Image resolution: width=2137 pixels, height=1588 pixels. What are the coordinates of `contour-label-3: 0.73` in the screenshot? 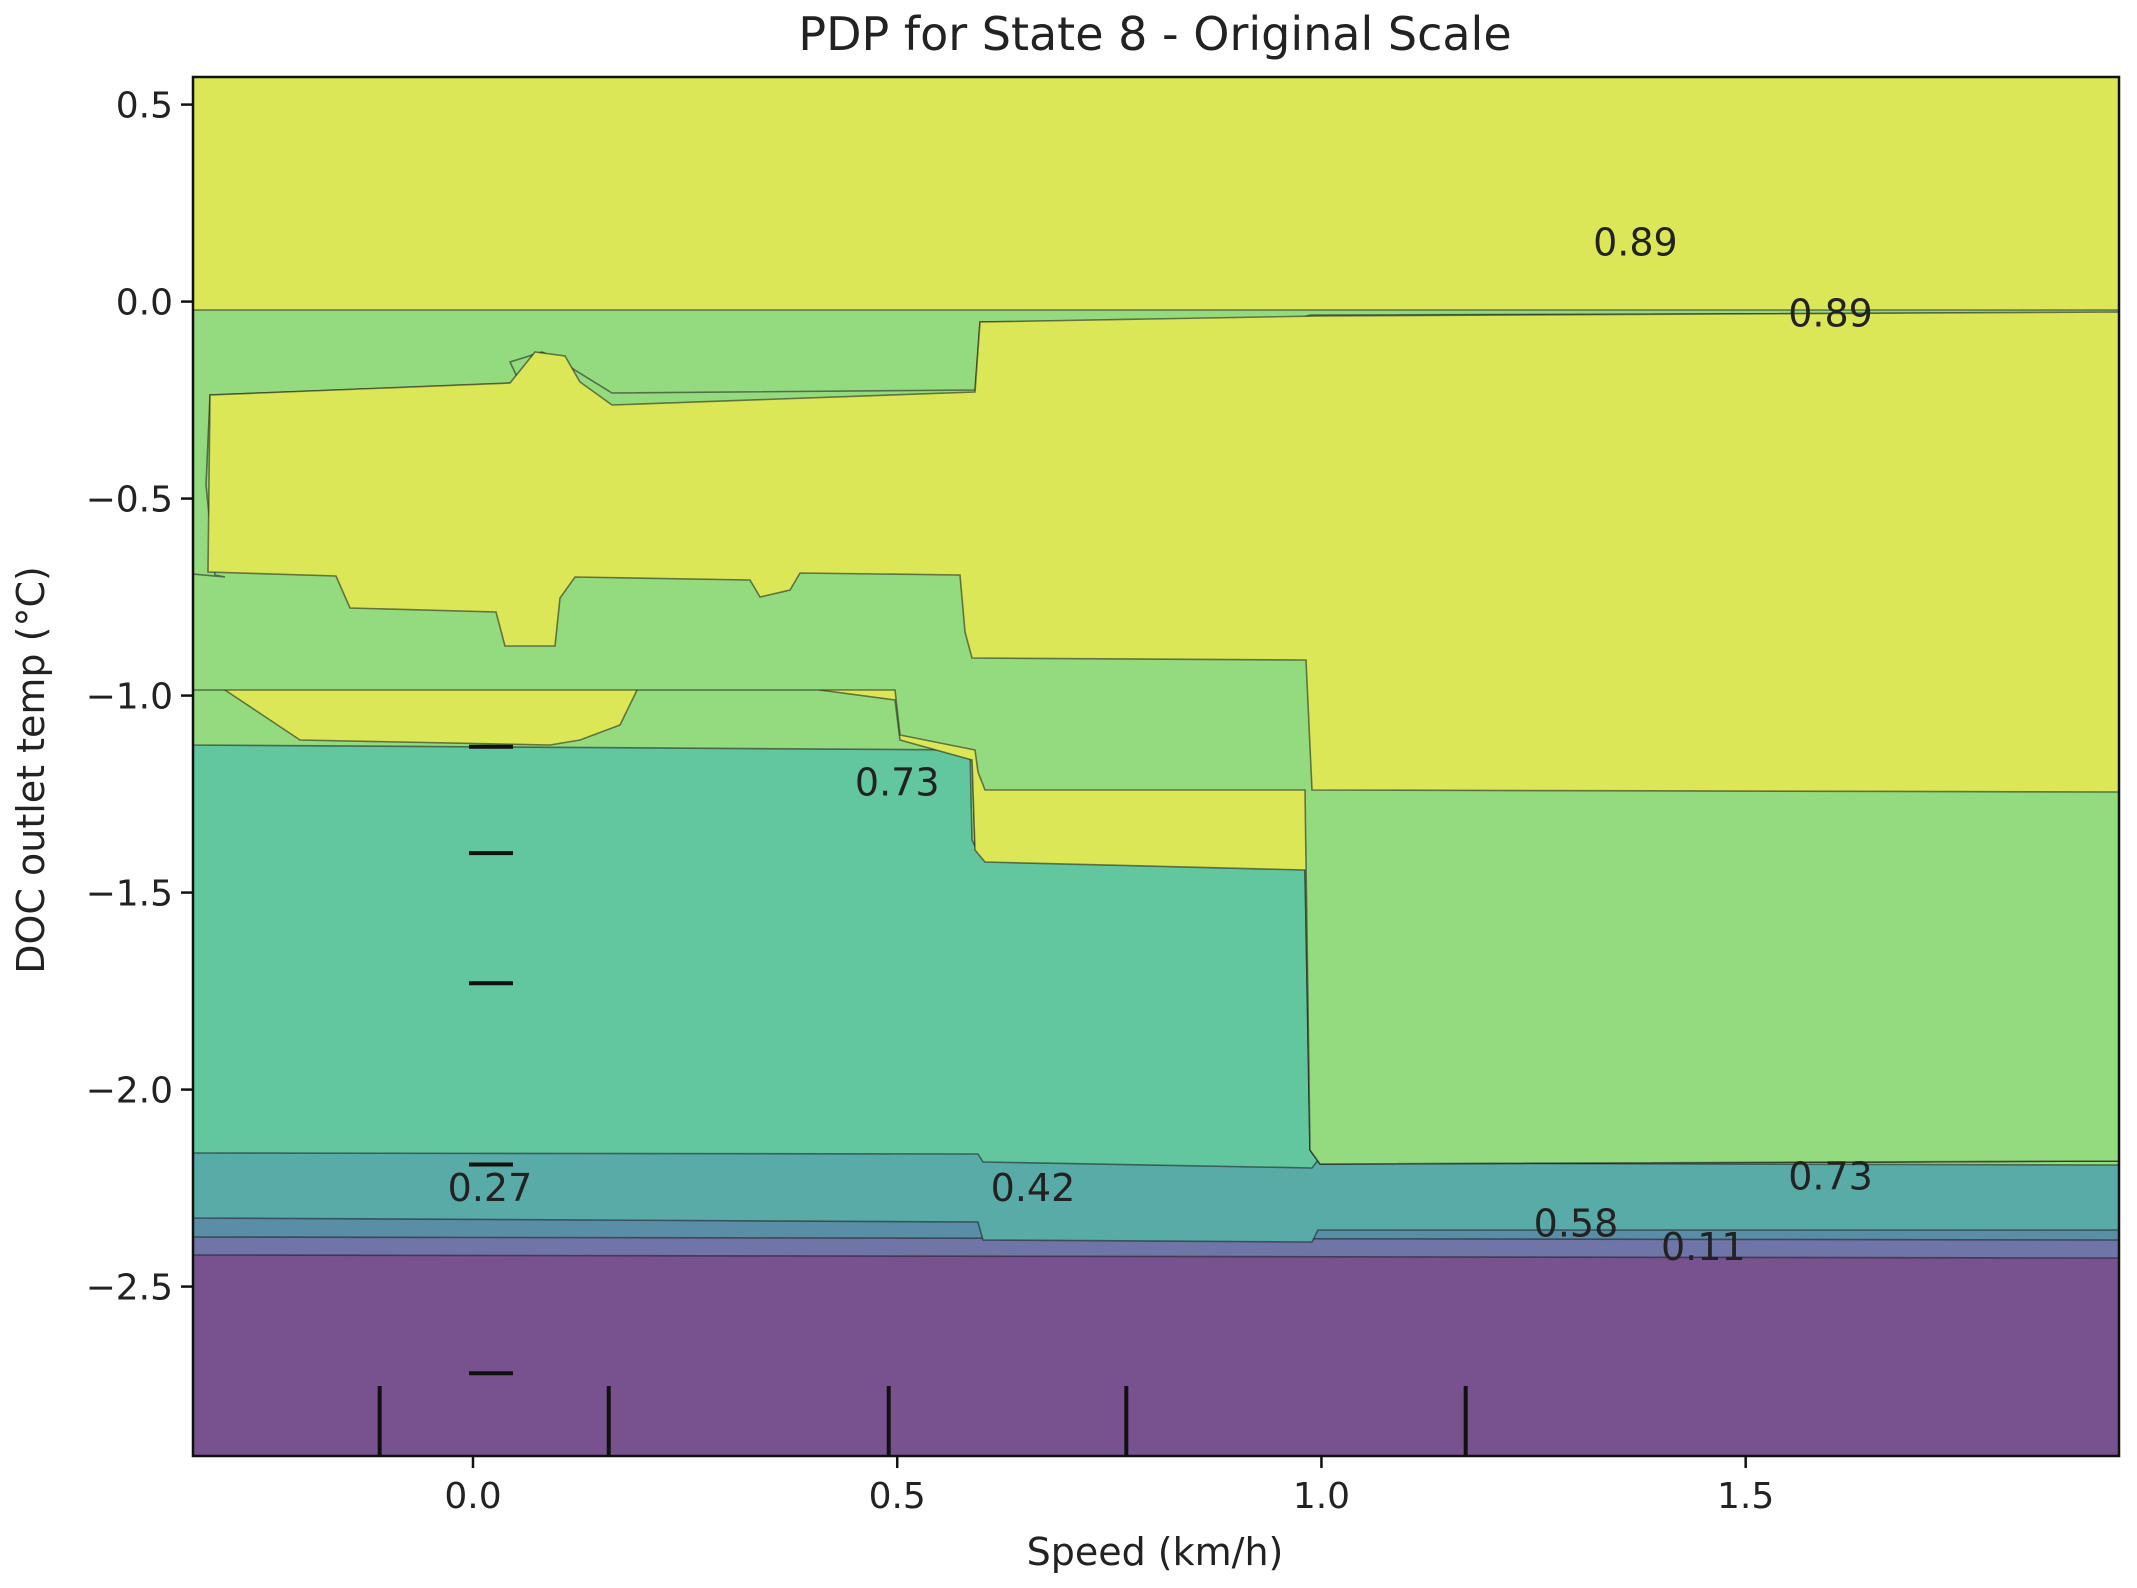 It's located at (1830, 1176).